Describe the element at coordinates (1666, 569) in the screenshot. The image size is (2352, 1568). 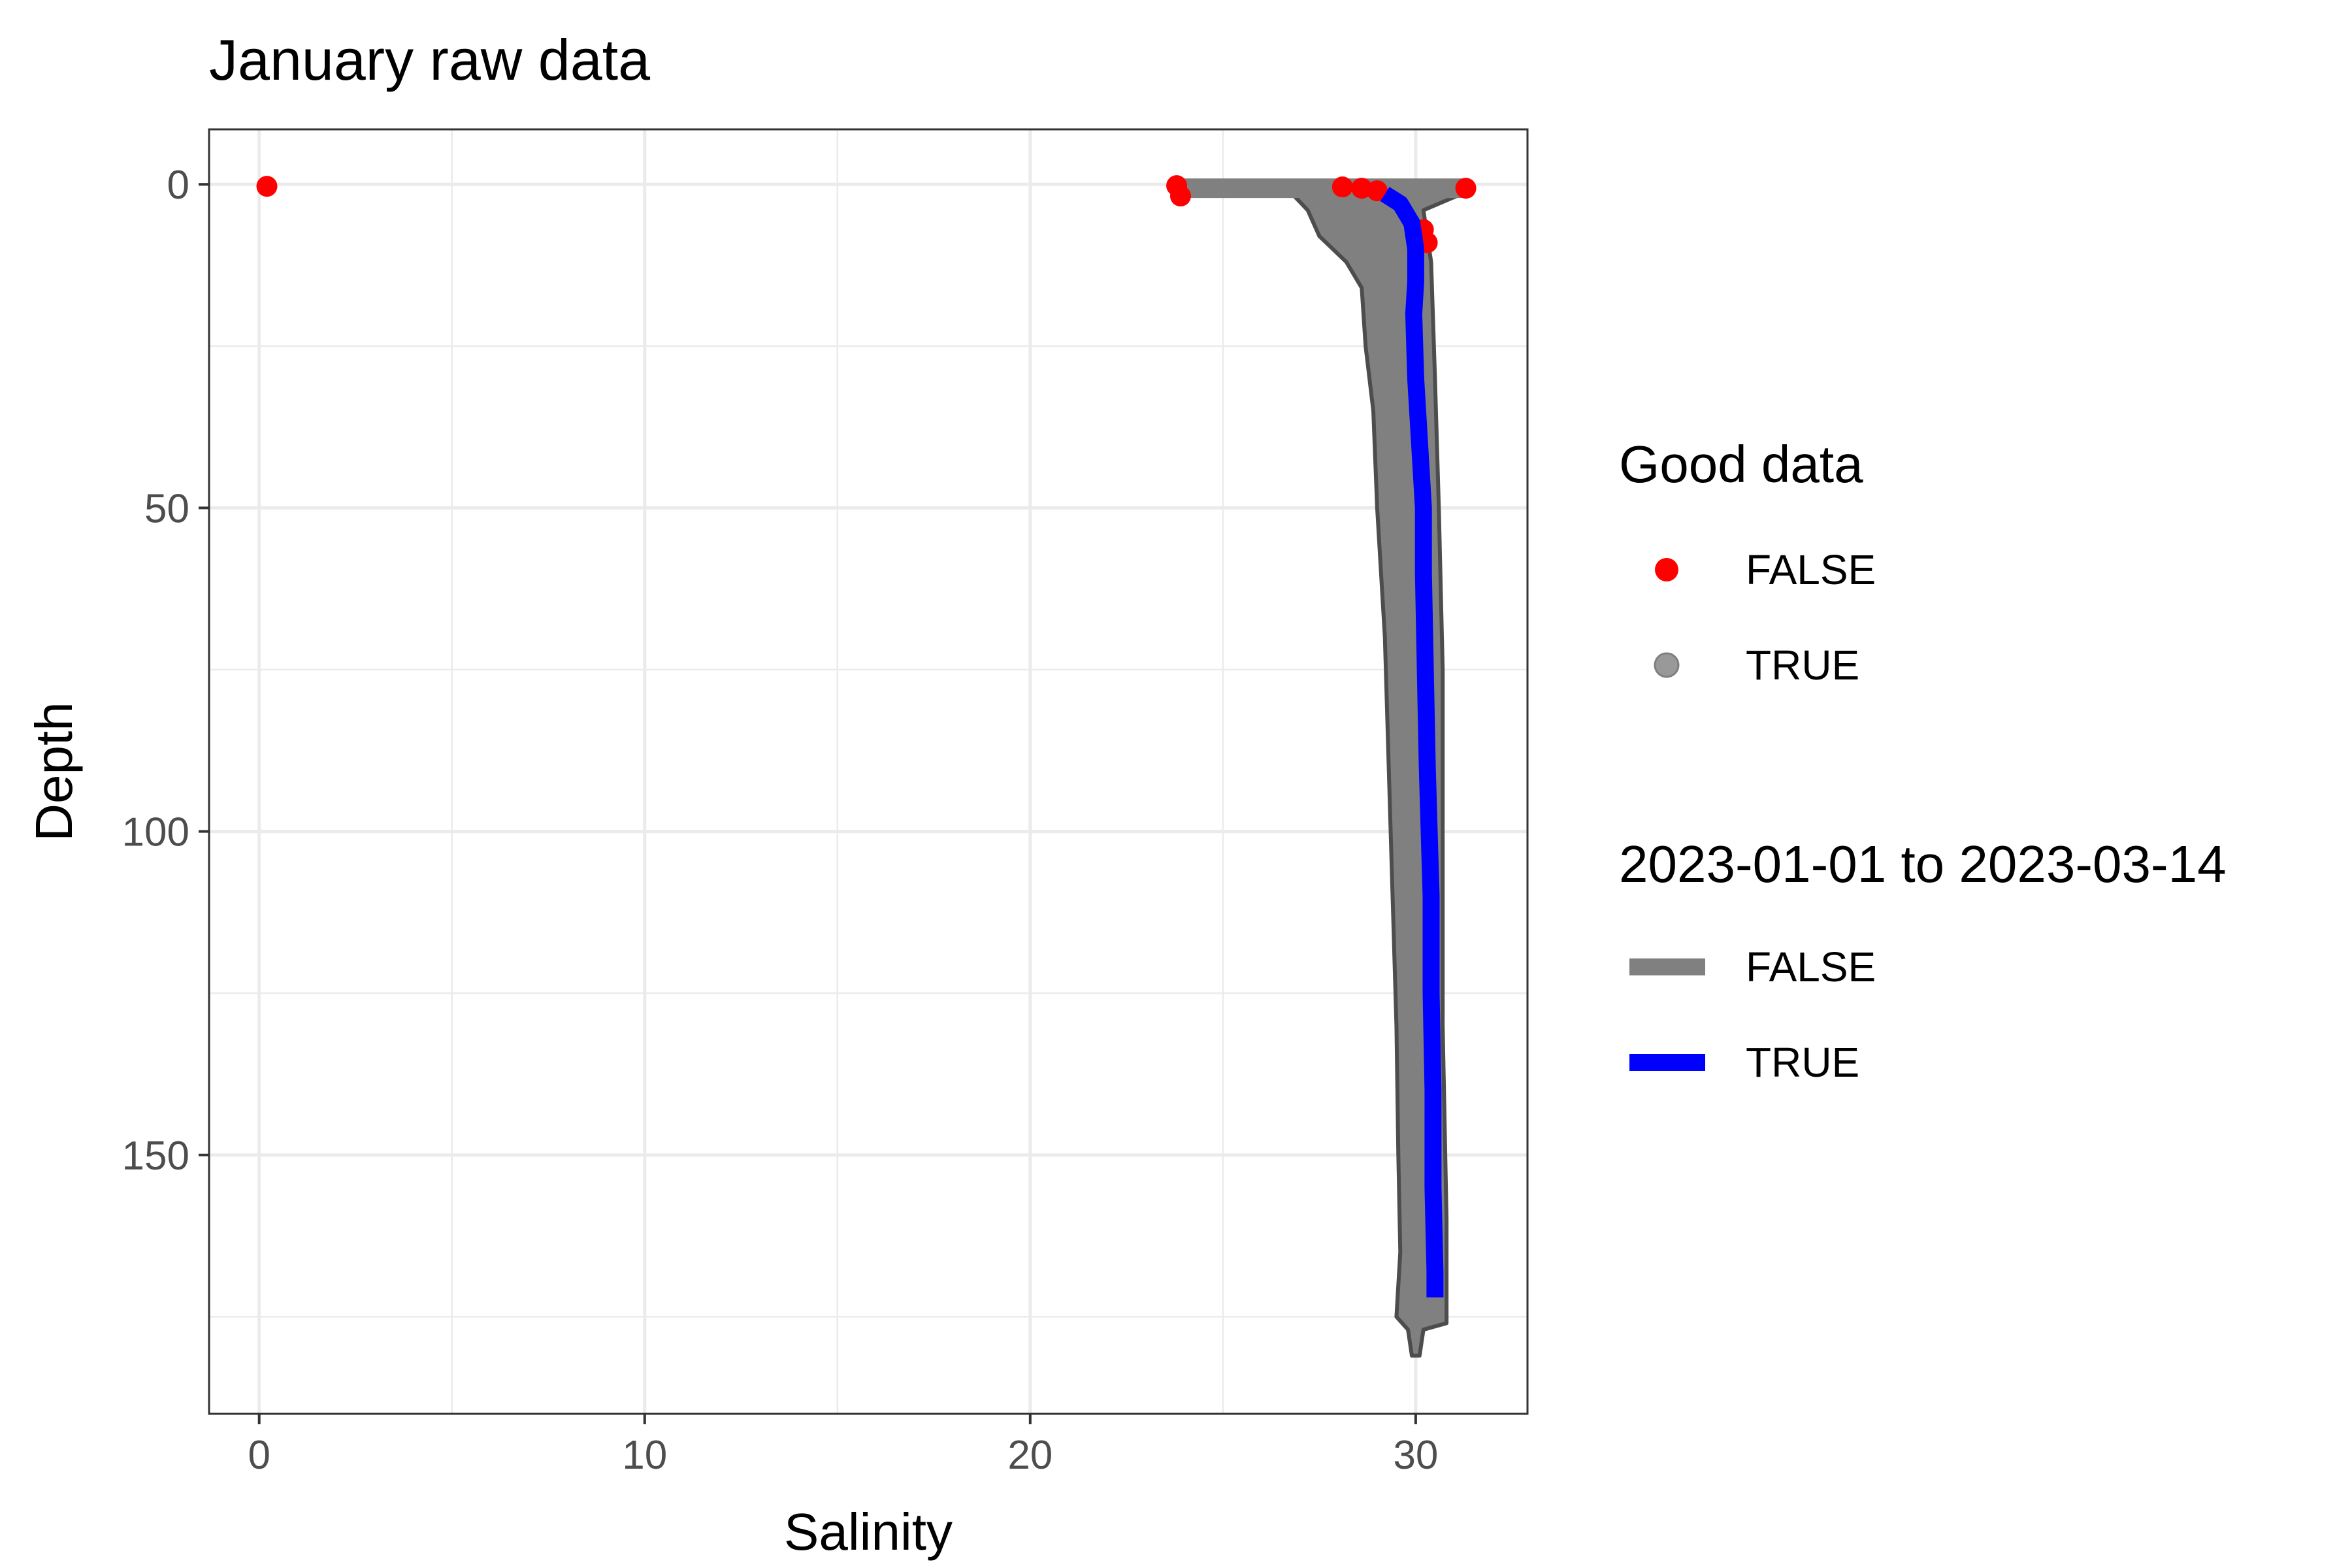
I see `legend-key-false-point` at that location.